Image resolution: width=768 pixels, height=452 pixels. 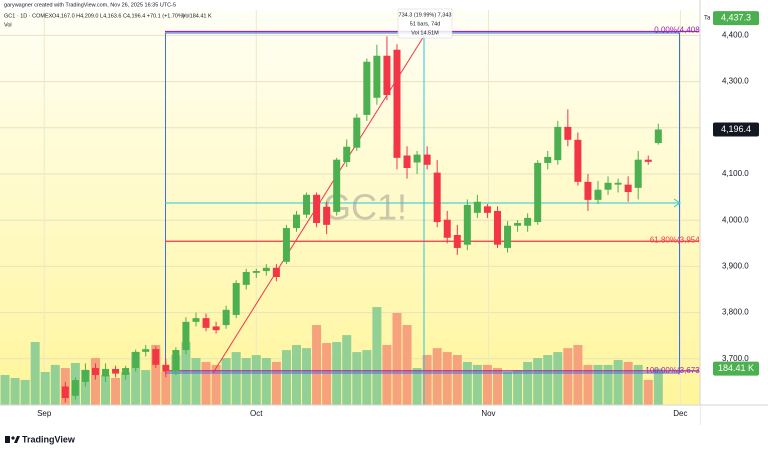 What do you see at coordinates (350, 415) in the screenshot?
I see `time-axis` at bounding box center [350, 415].